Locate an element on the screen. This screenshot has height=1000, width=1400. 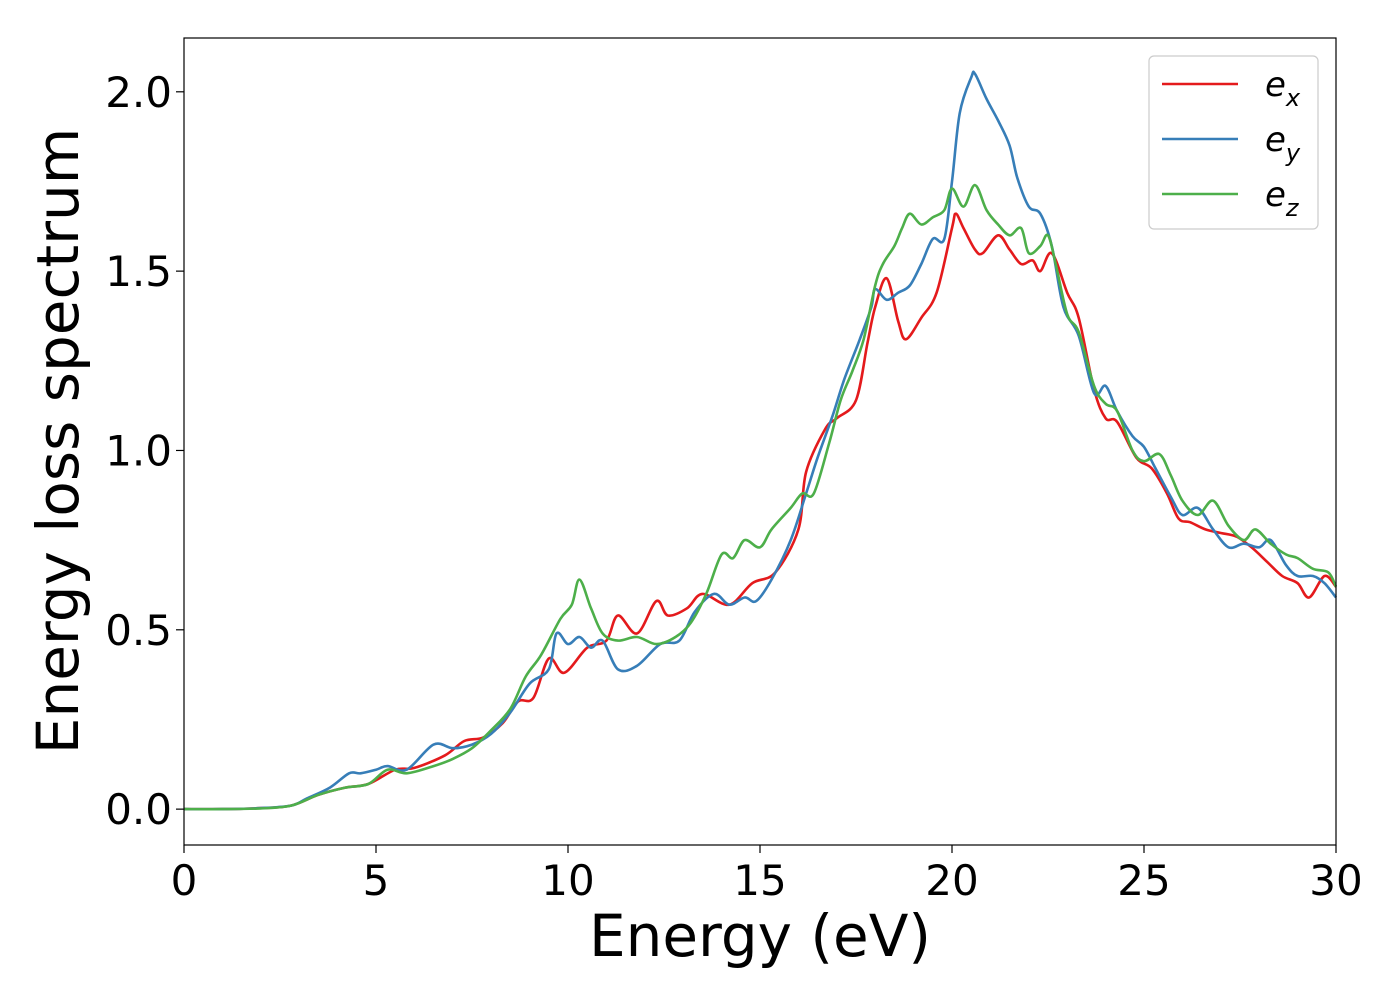
legend: ex ey ez is located at coordinates (1233, 142).